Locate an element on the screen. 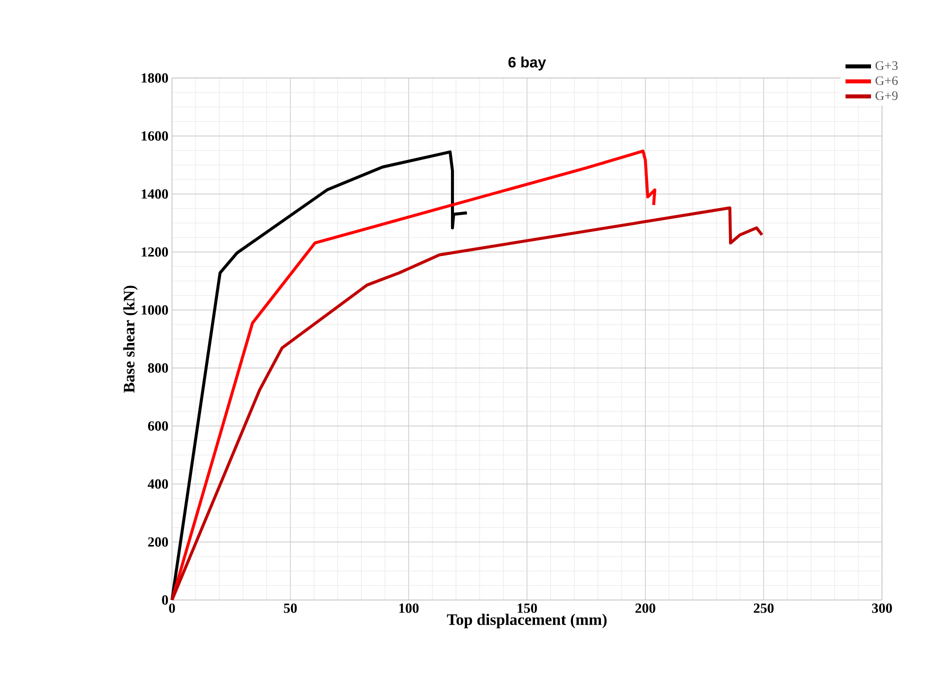 Image resolution: width=952 pixels, height=686 pixels. x-axis-title: Top displacement (mm) is located at coordinates (526, 621).